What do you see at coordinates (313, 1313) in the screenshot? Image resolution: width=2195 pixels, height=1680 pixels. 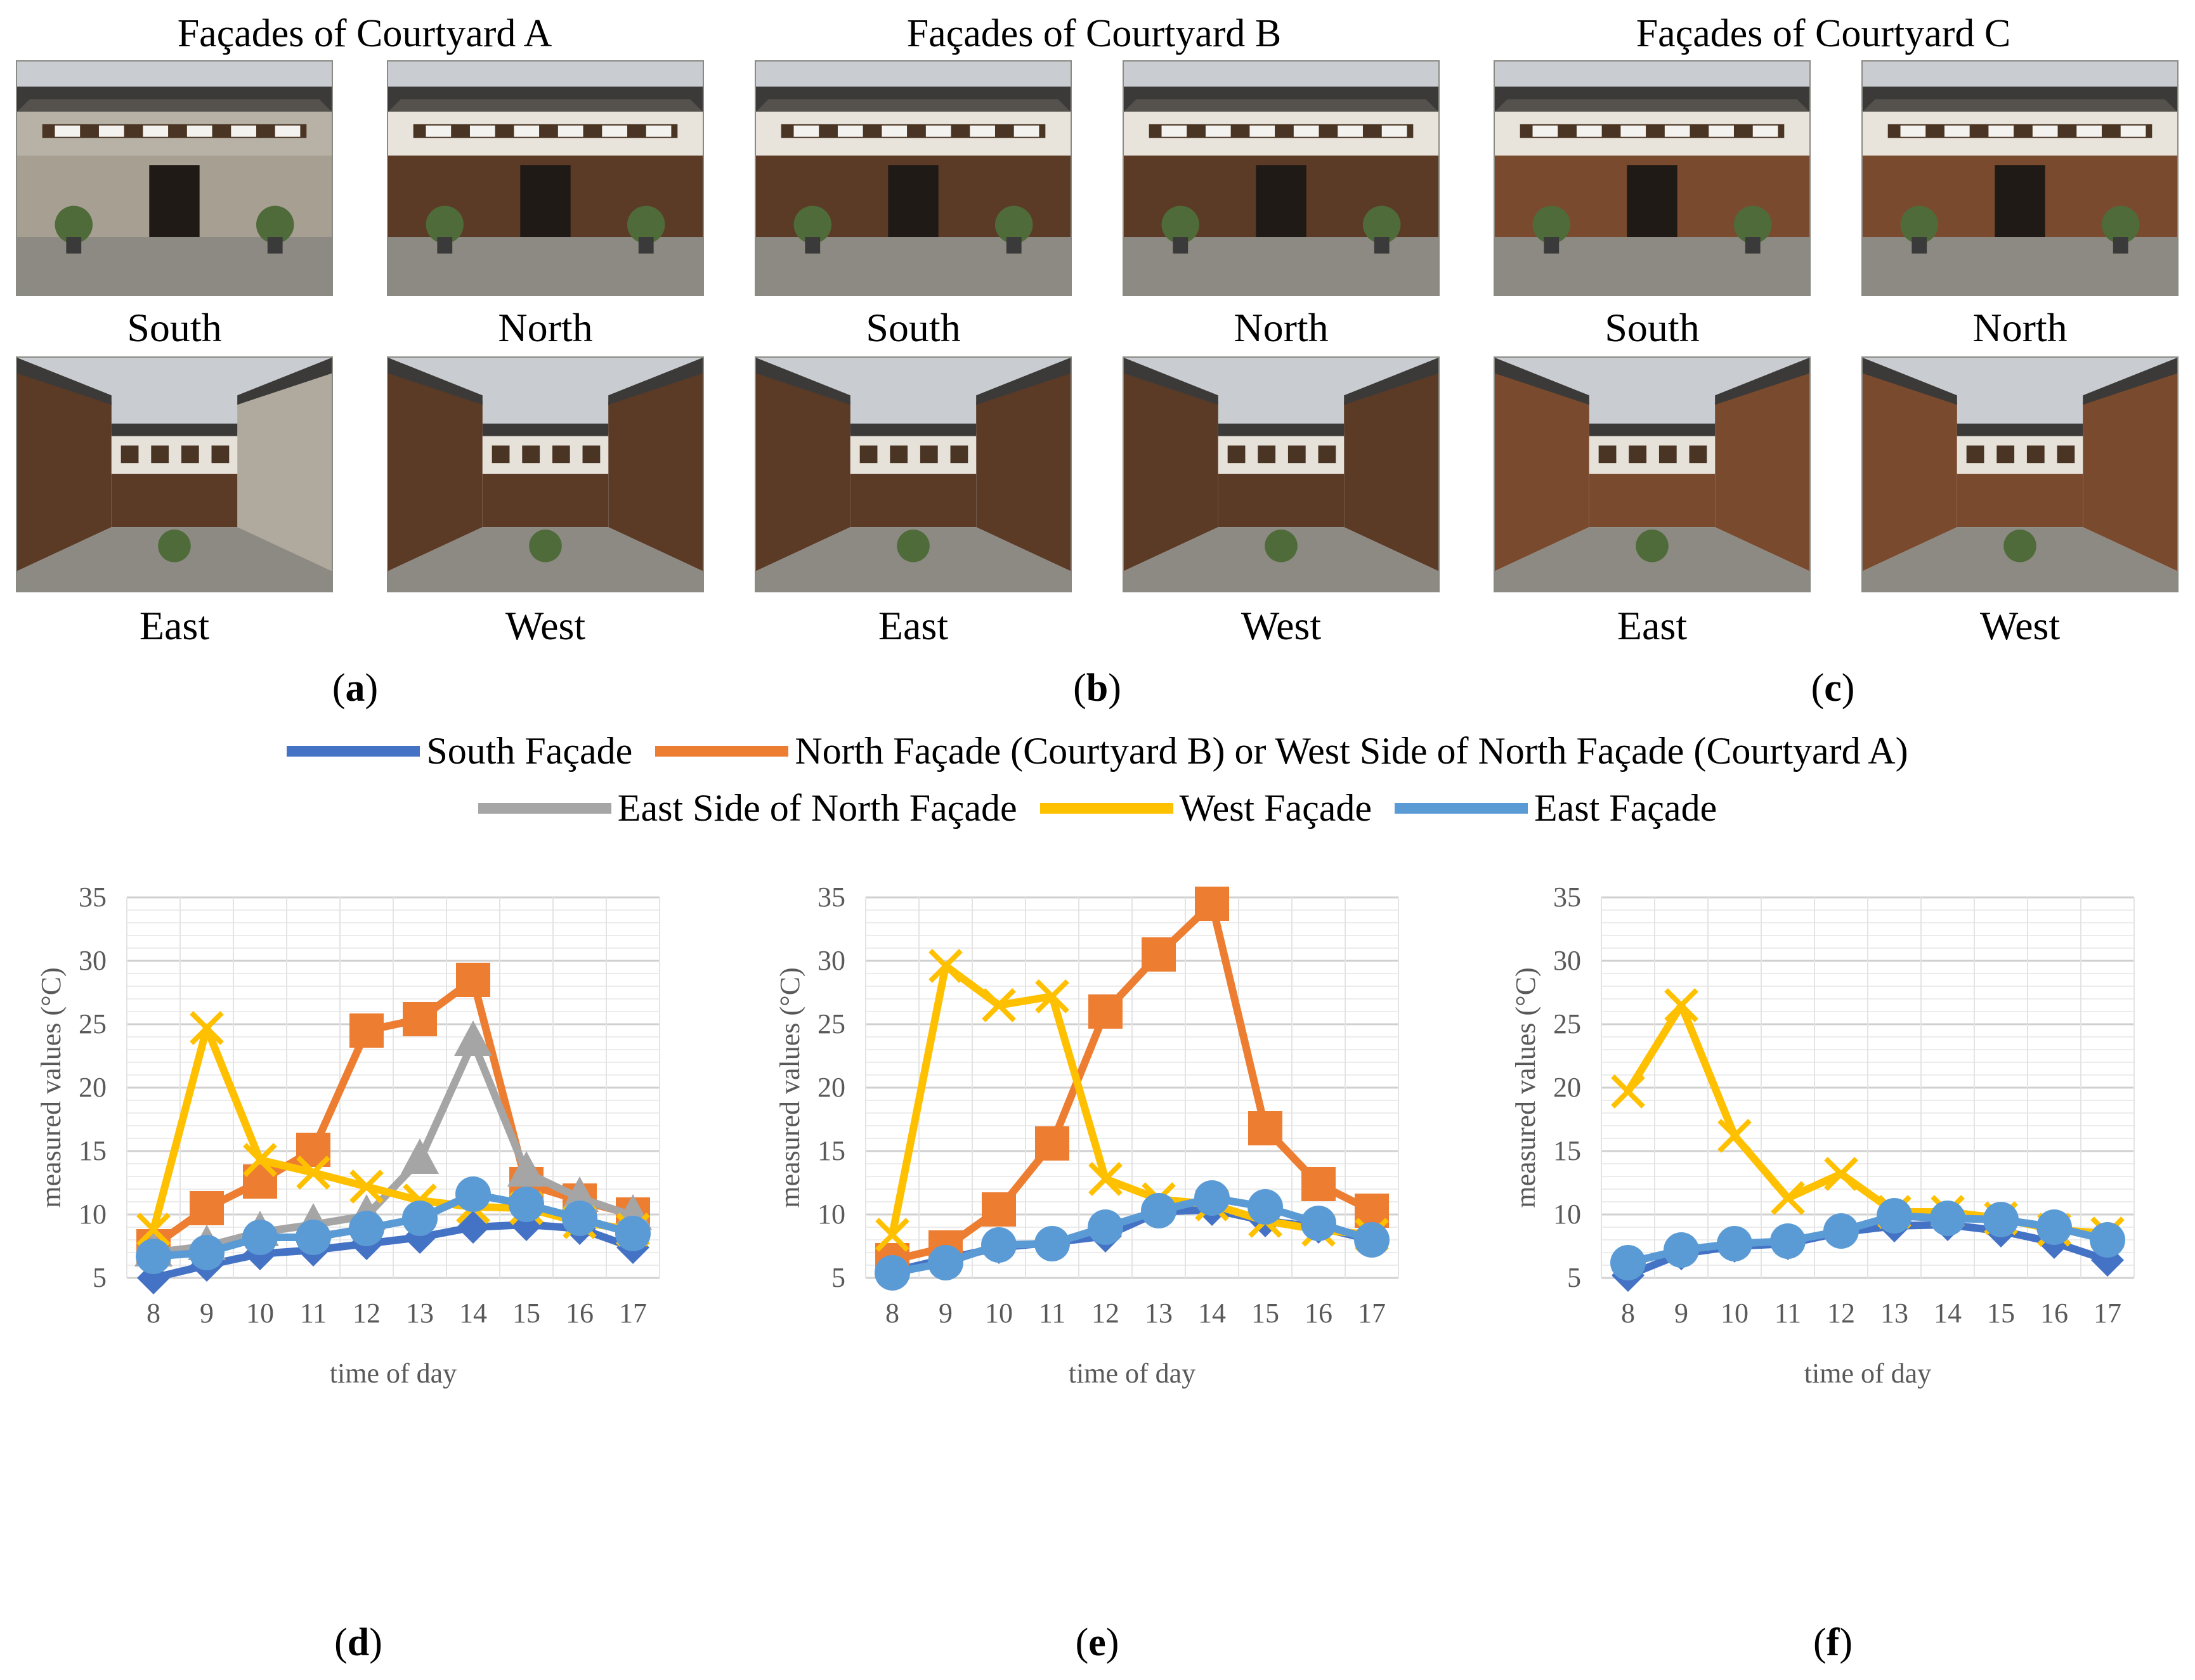 I see `x-tick-label: 11` at bounding box center [313, 1313].